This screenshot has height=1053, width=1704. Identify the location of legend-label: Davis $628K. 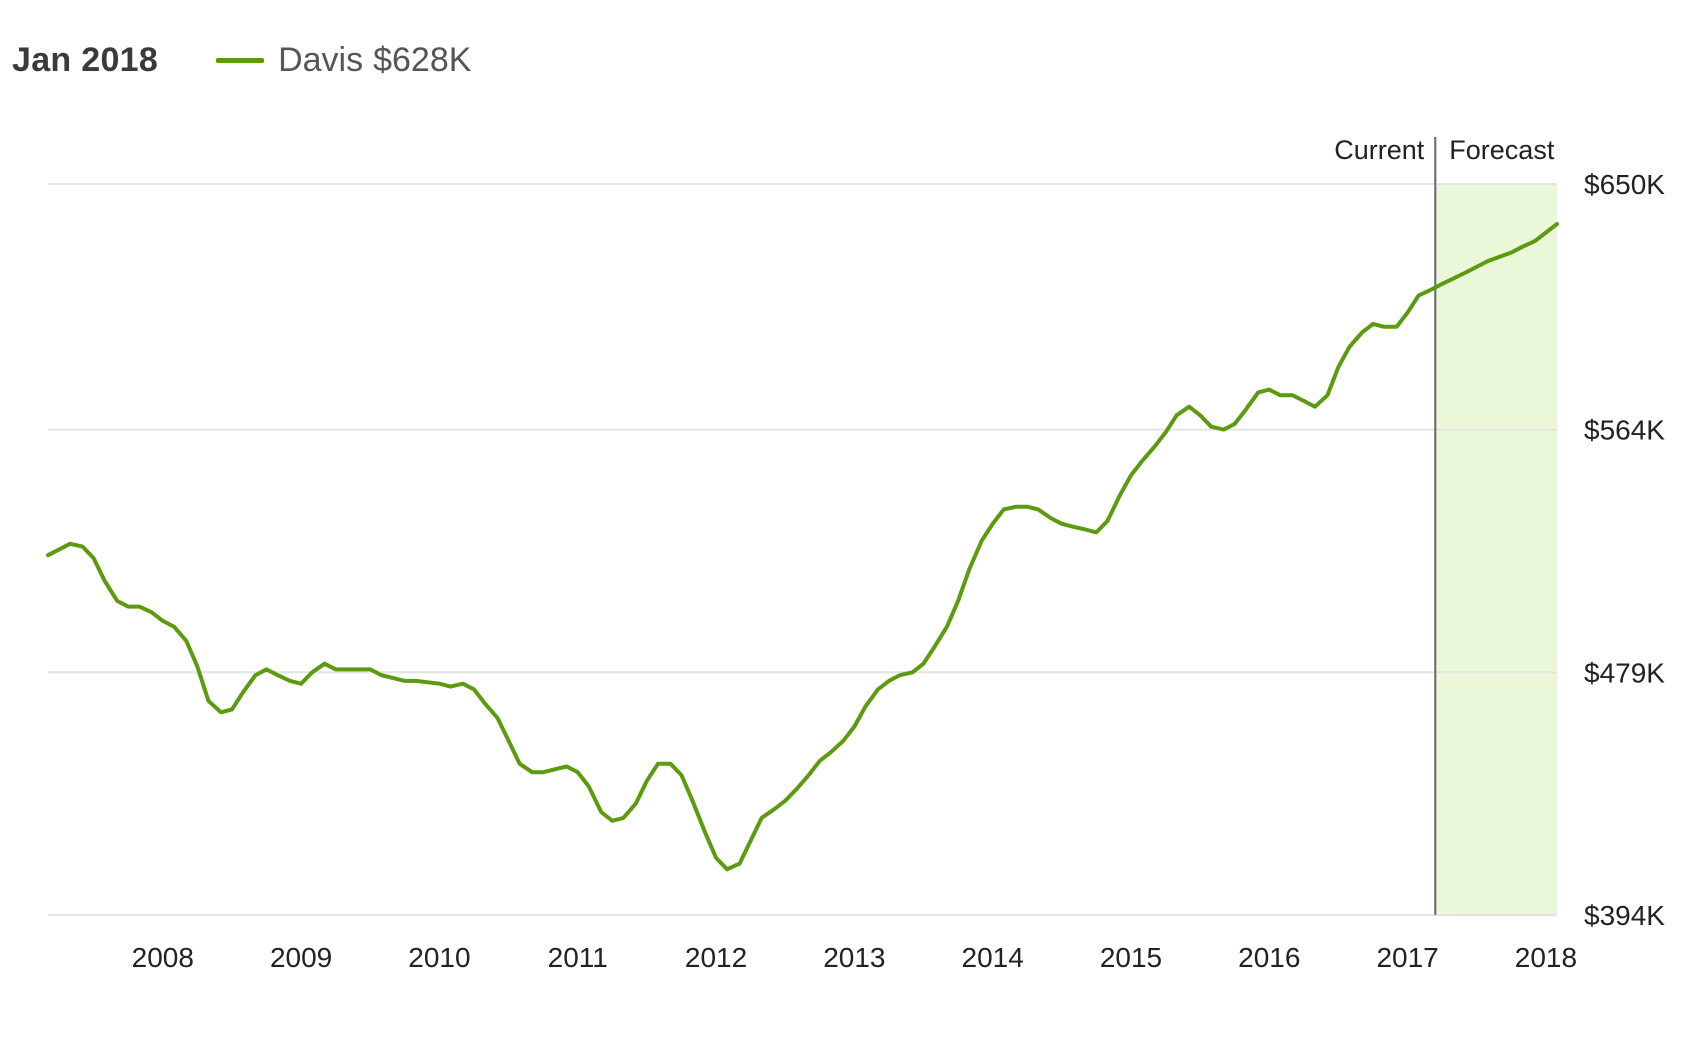
(374, 60).